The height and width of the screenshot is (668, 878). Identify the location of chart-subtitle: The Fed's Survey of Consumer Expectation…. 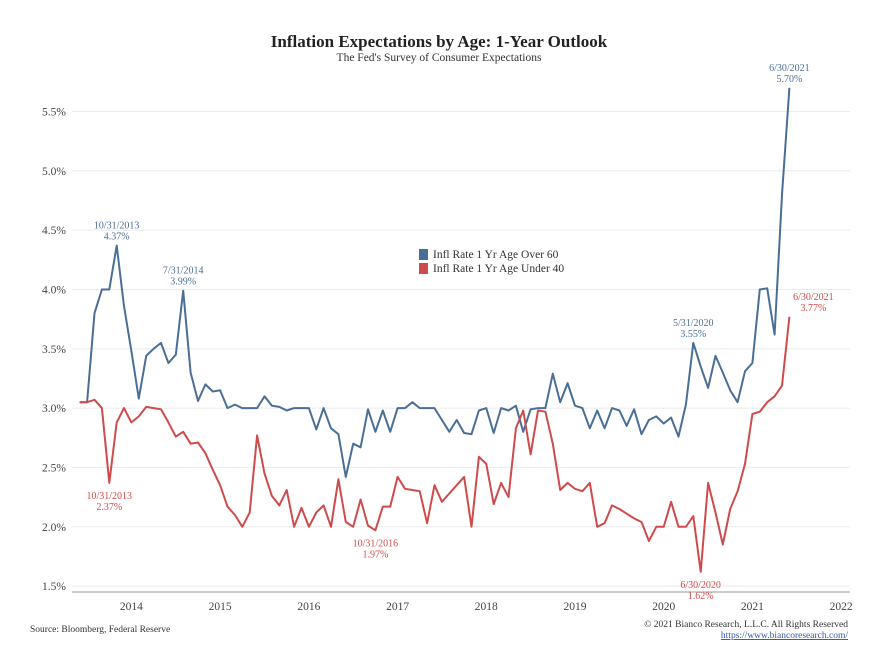
(439, 58).